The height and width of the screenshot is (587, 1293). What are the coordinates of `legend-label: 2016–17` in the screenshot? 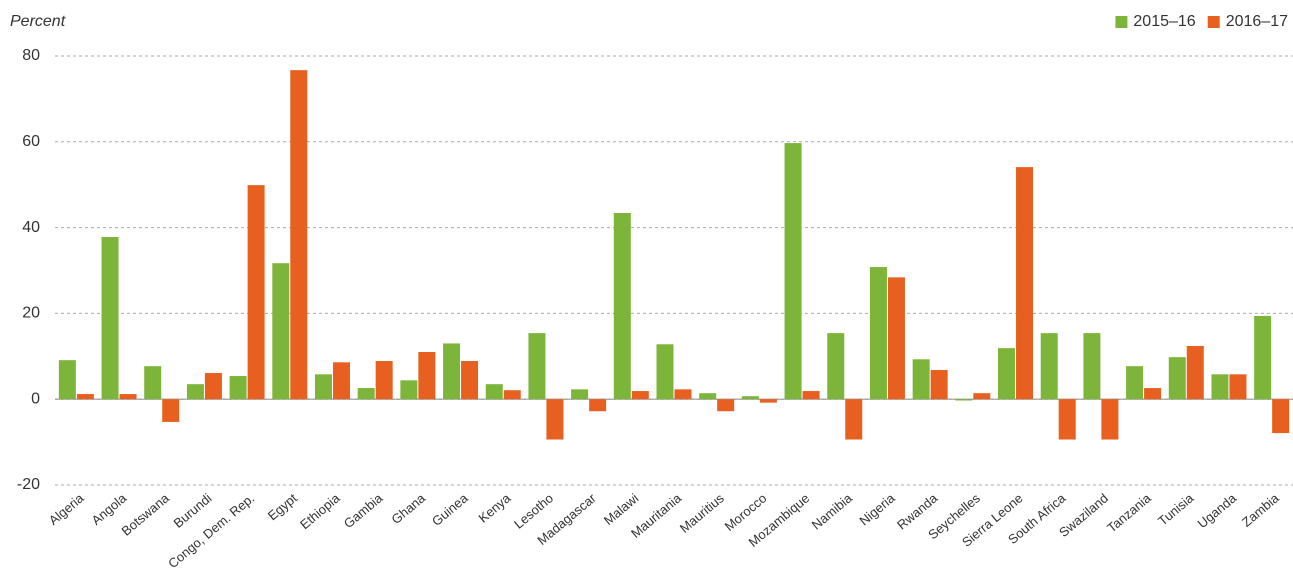 It's located at (1257, 21).